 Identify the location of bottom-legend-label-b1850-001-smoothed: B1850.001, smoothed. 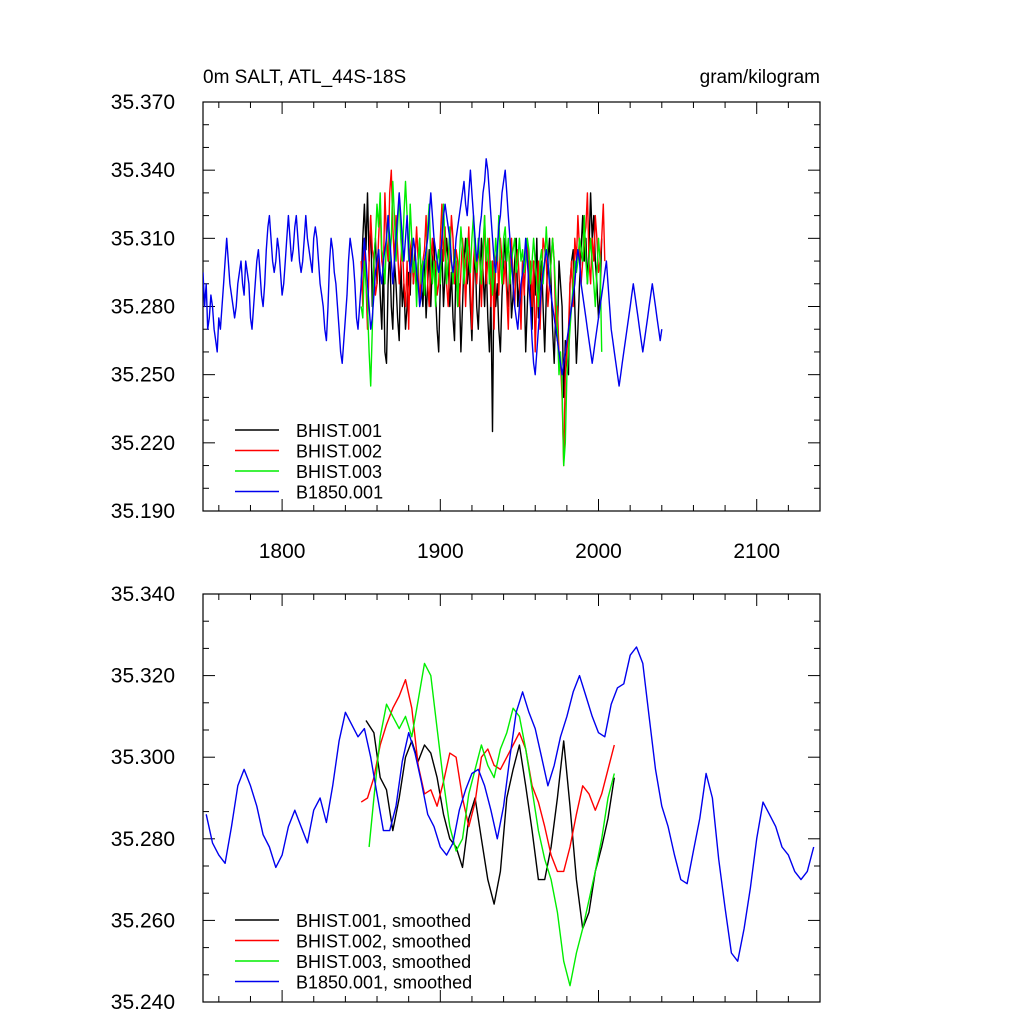
(384, 983).